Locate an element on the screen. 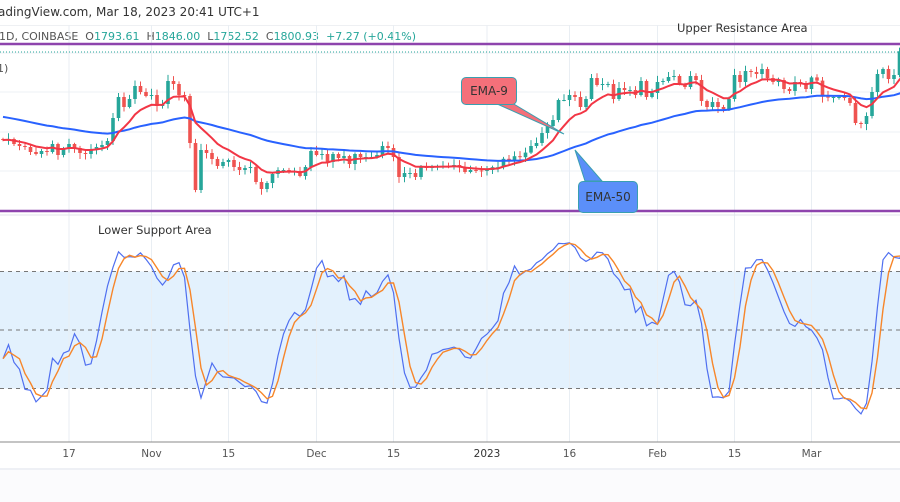 The height and width of the screenshot is (502, 900). lower-support-label: Lower Support Area is located at coordinates (155, 230).